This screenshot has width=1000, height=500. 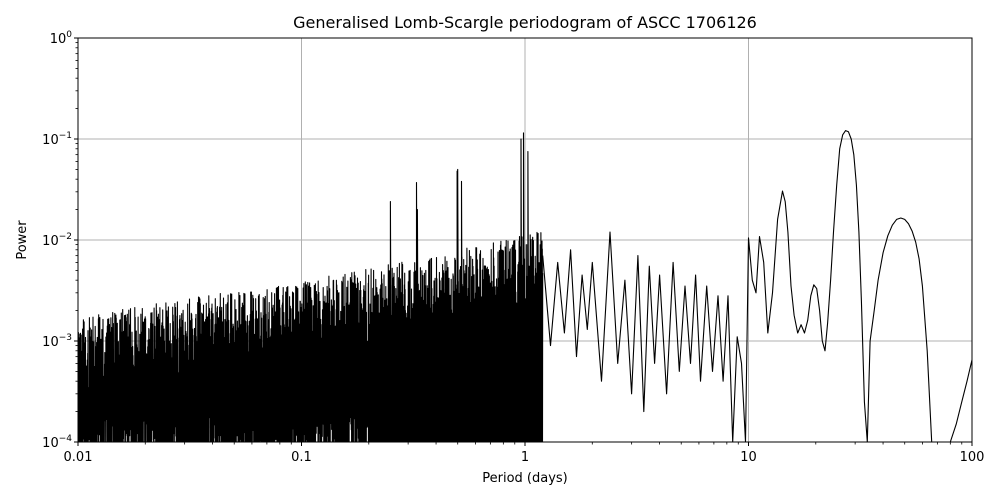 I want to click on y-axis-label: Power, so click(x=22, y=240).